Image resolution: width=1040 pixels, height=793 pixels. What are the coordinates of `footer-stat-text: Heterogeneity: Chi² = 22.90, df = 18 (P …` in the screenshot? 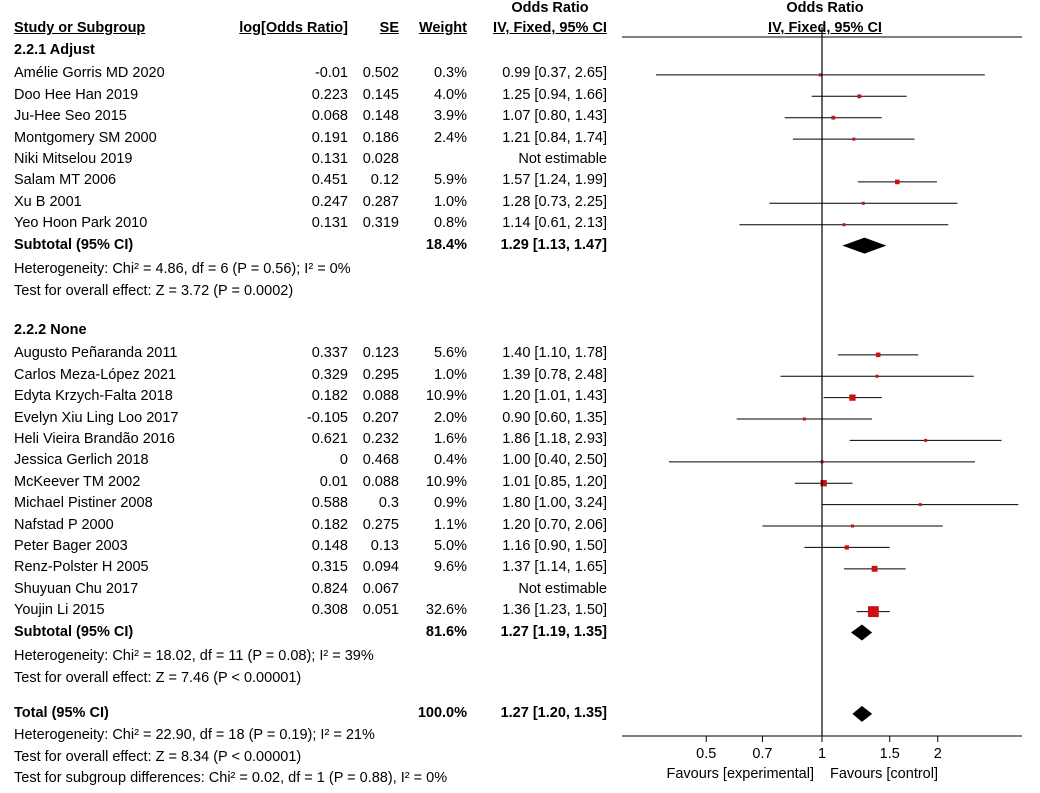 It's located at (194, 735).